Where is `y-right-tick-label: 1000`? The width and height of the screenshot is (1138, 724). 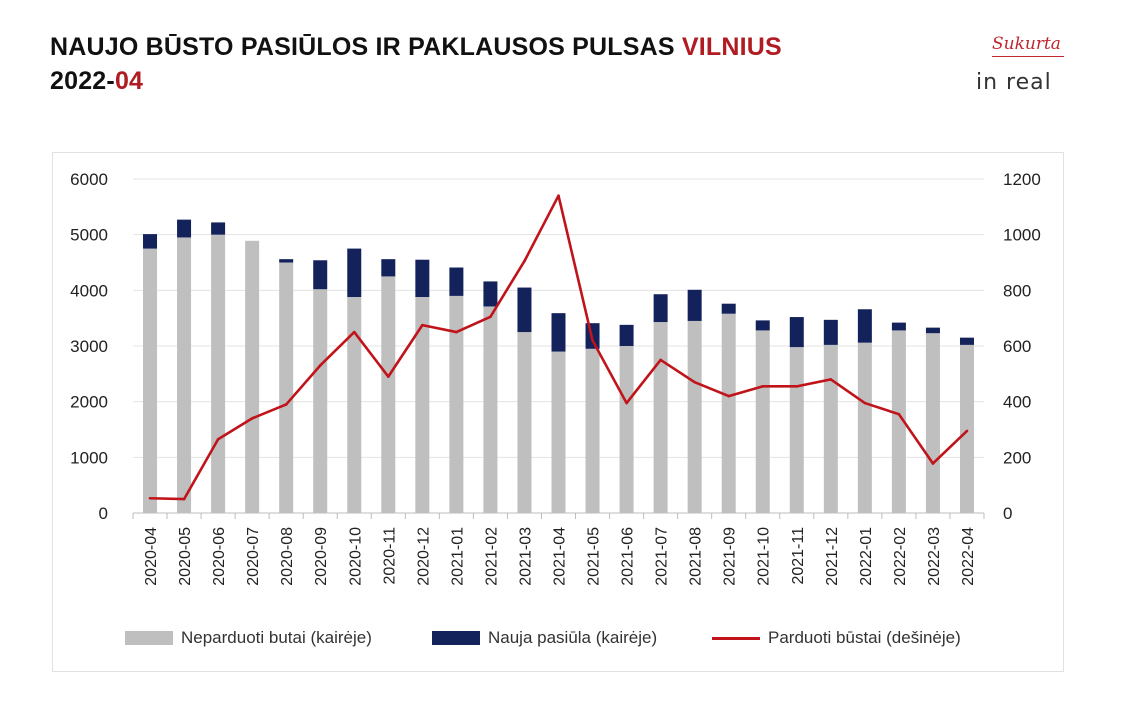
y-right-tick-label: 1000 is located at coordinates (1022, 235).